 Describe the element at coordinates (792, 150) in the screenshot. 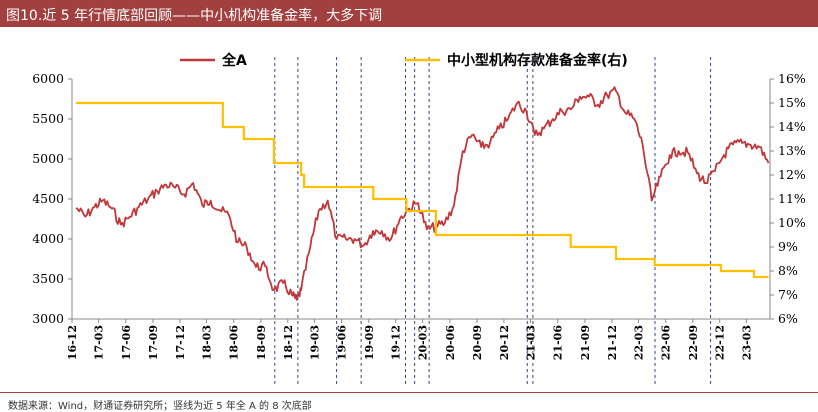

I see `y-right-tick-label: 13%` at that location.